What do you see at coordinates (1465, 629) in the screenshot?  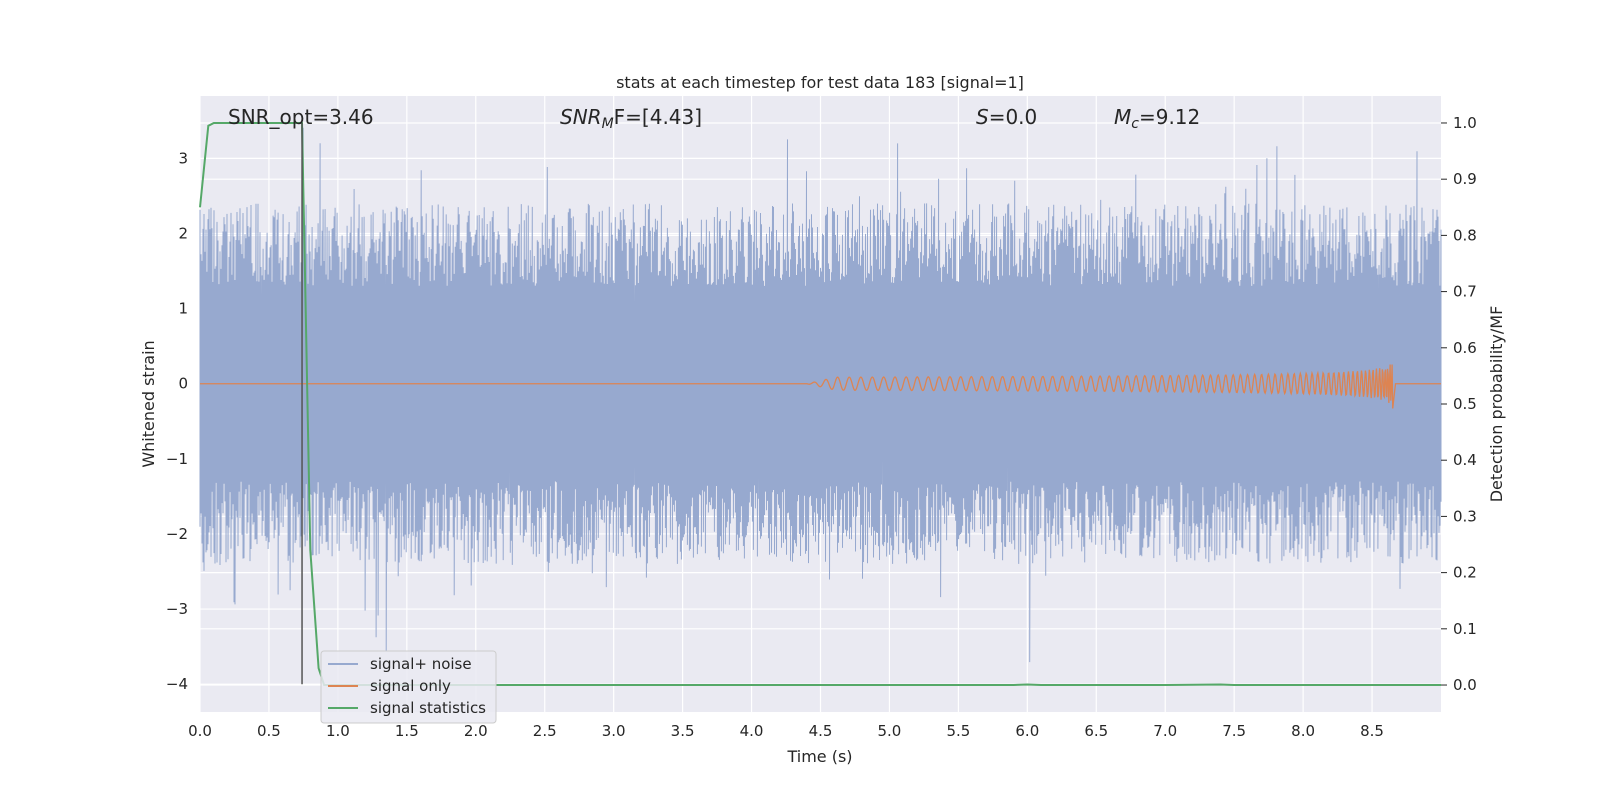 I see `y2-tick-label: 0.1` at bounding box center [1465, 629].